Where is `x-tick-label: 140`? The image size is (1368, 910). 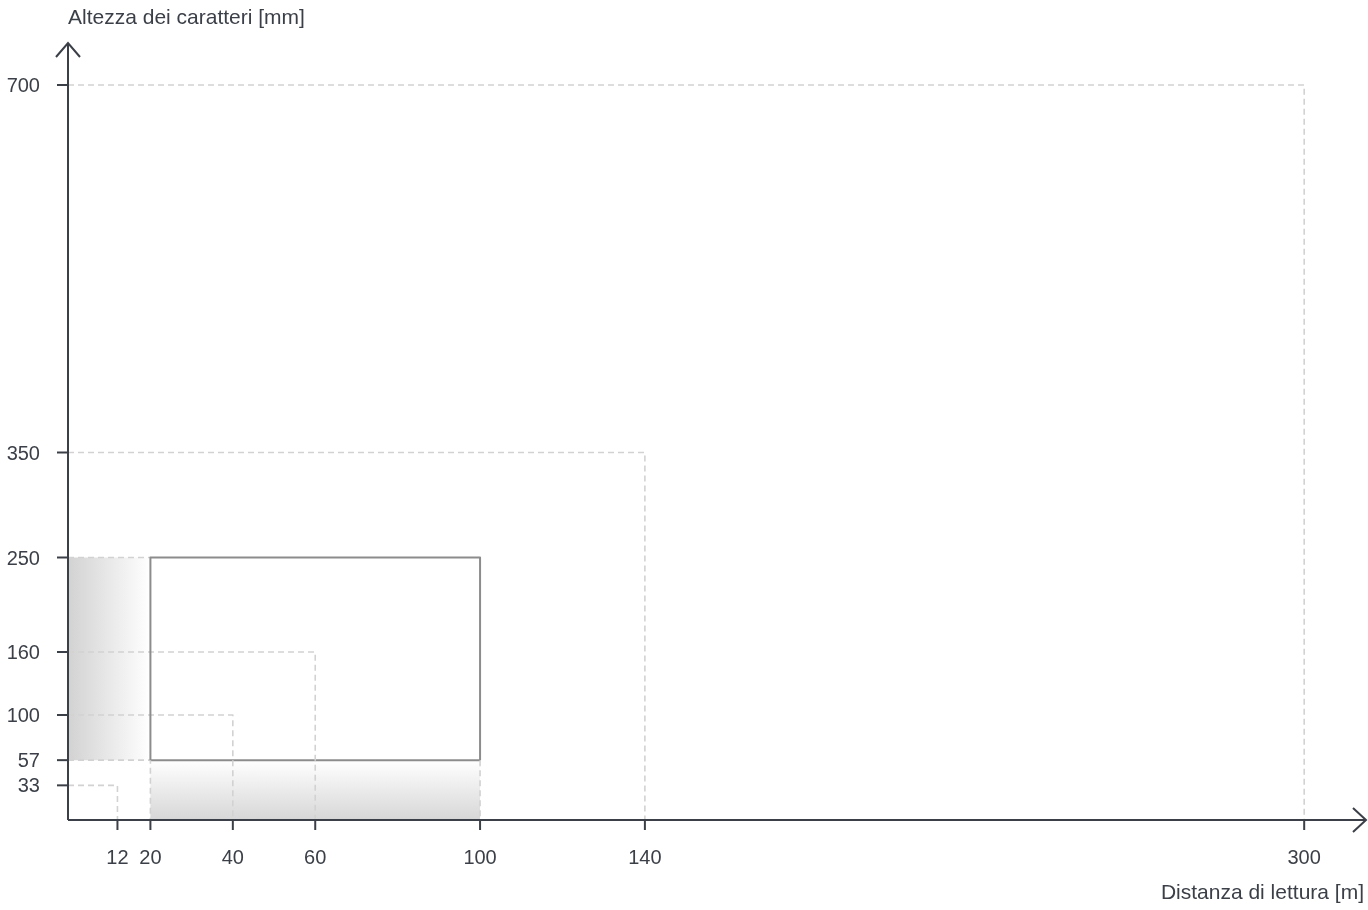 x-tick-label: 140 is located at coordinates (645, 857).